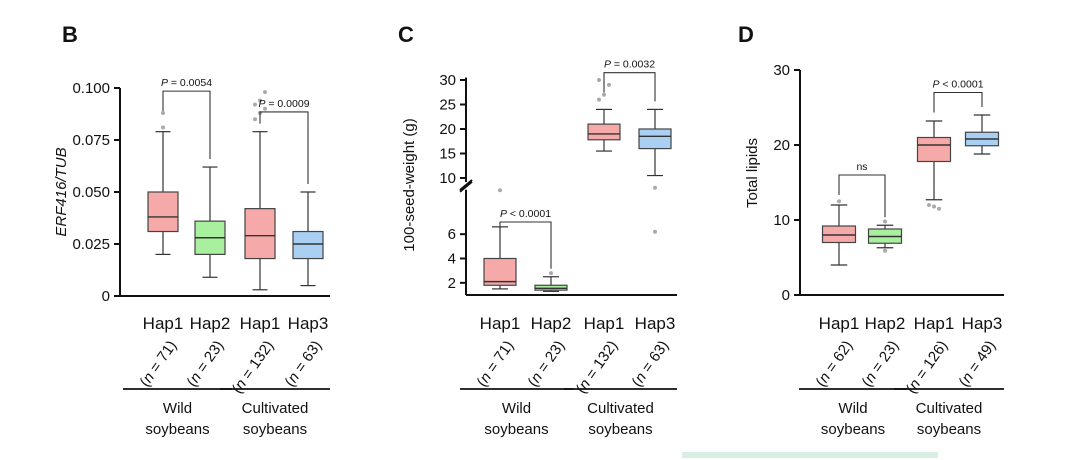  What do you see at coordinates (834, 364) in the screenshot?
I see `n-label: (n = 62)` at bounding box center [834, 364].